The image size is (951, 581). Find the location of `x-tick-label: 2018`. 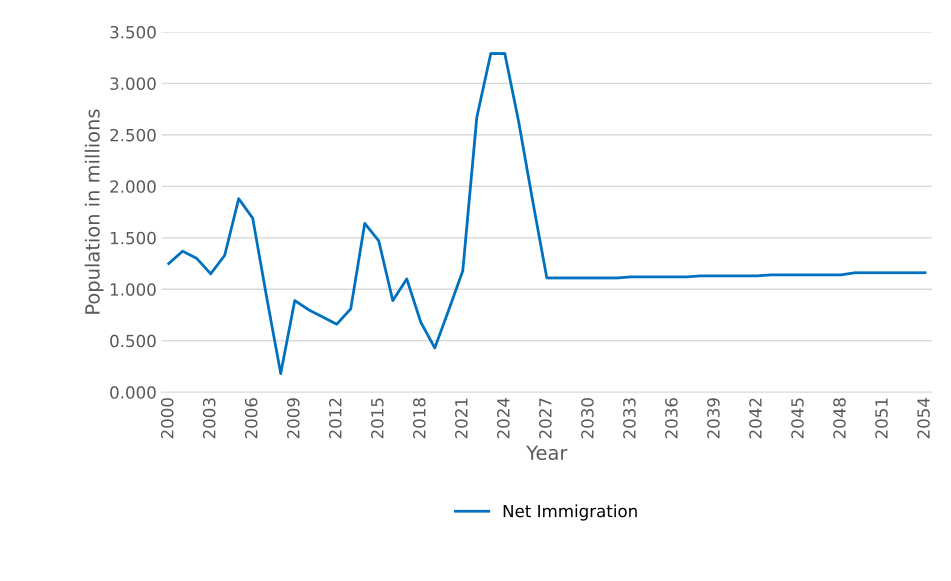

x-tick-label: 2018 is located at coordinates (419, 418).